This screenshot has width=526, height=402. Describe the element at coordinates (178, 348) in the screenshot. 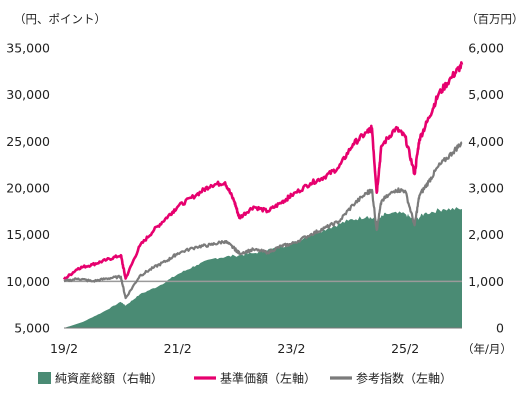

I see `x-tick-label: 21/2` at that location.